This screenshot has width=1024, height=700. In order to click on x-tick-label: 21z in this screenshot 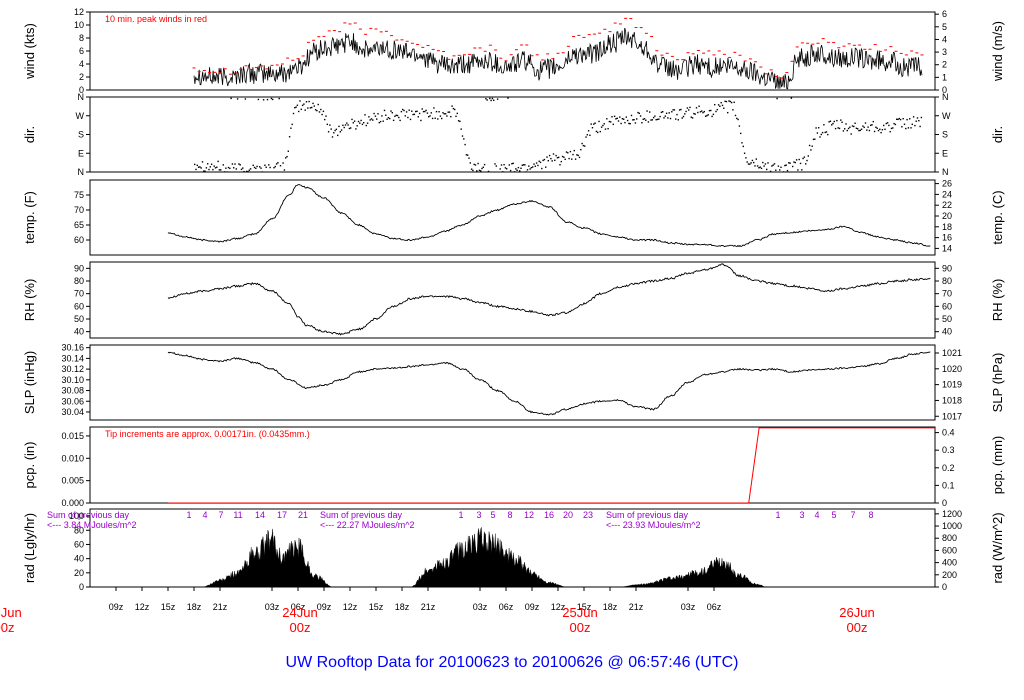, I will do `click(428, 607)`.